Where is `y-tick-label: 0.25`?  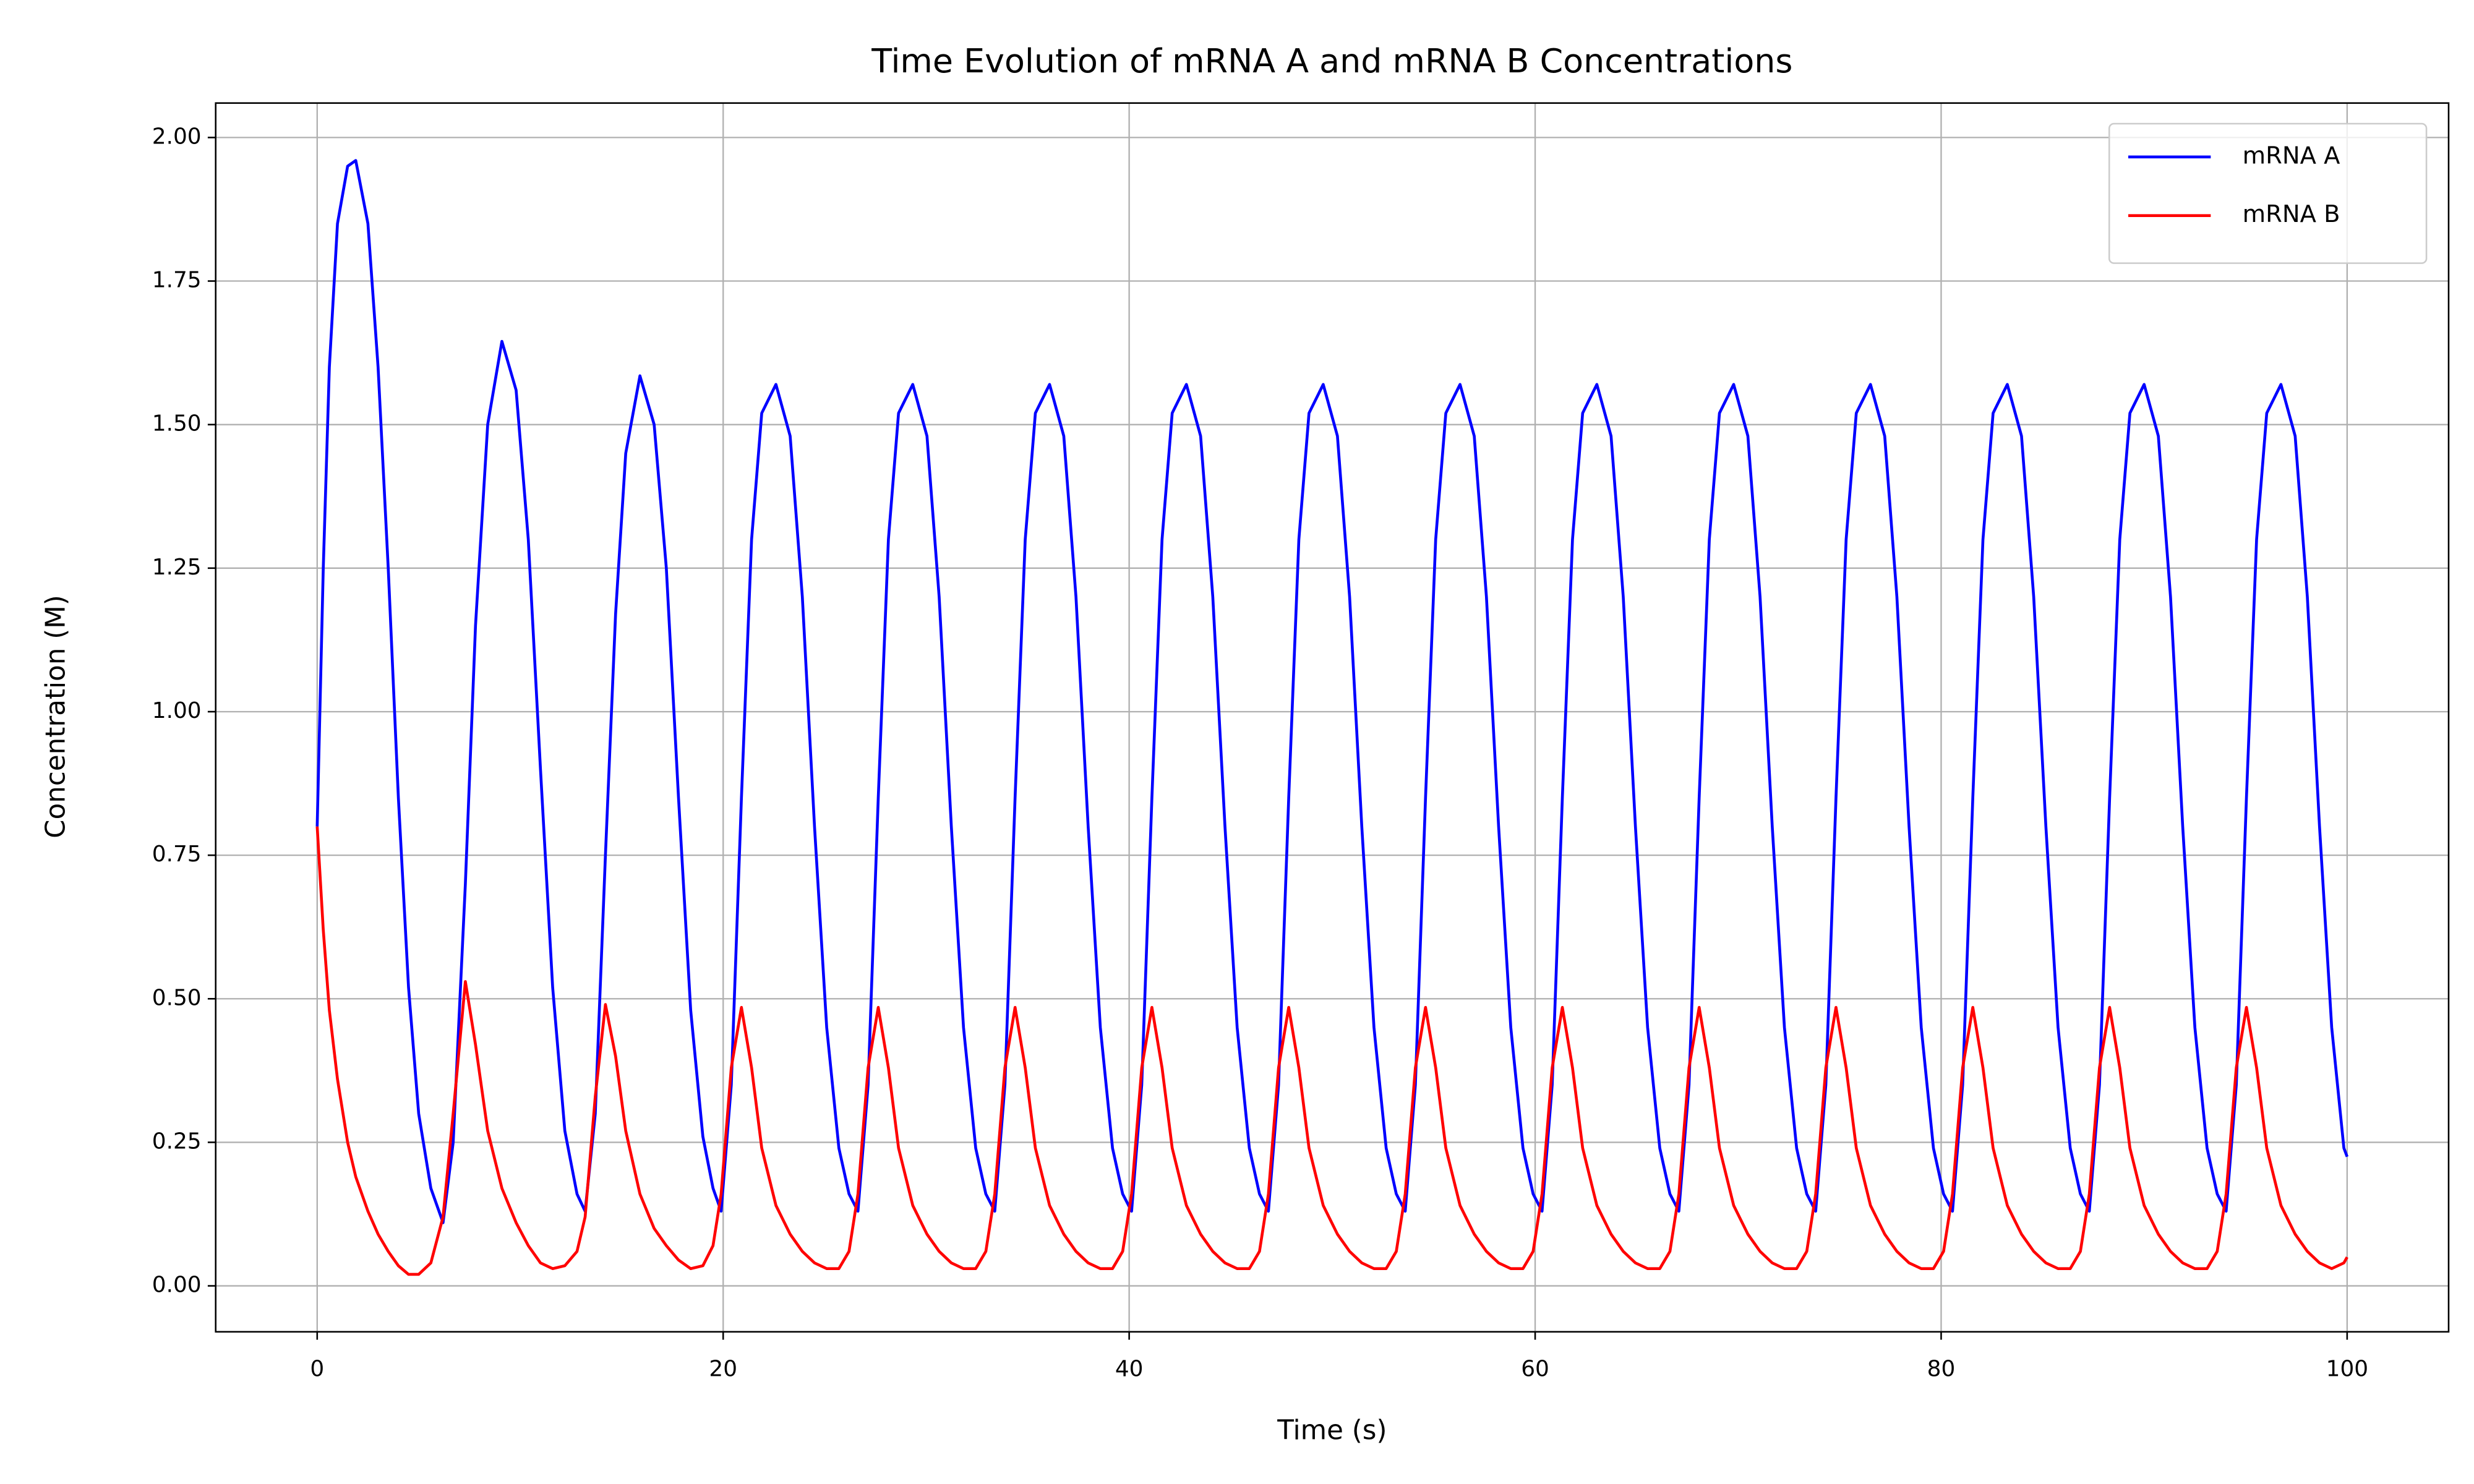
y-tick-label: 0.25 is located at coordinates (177, 1141).